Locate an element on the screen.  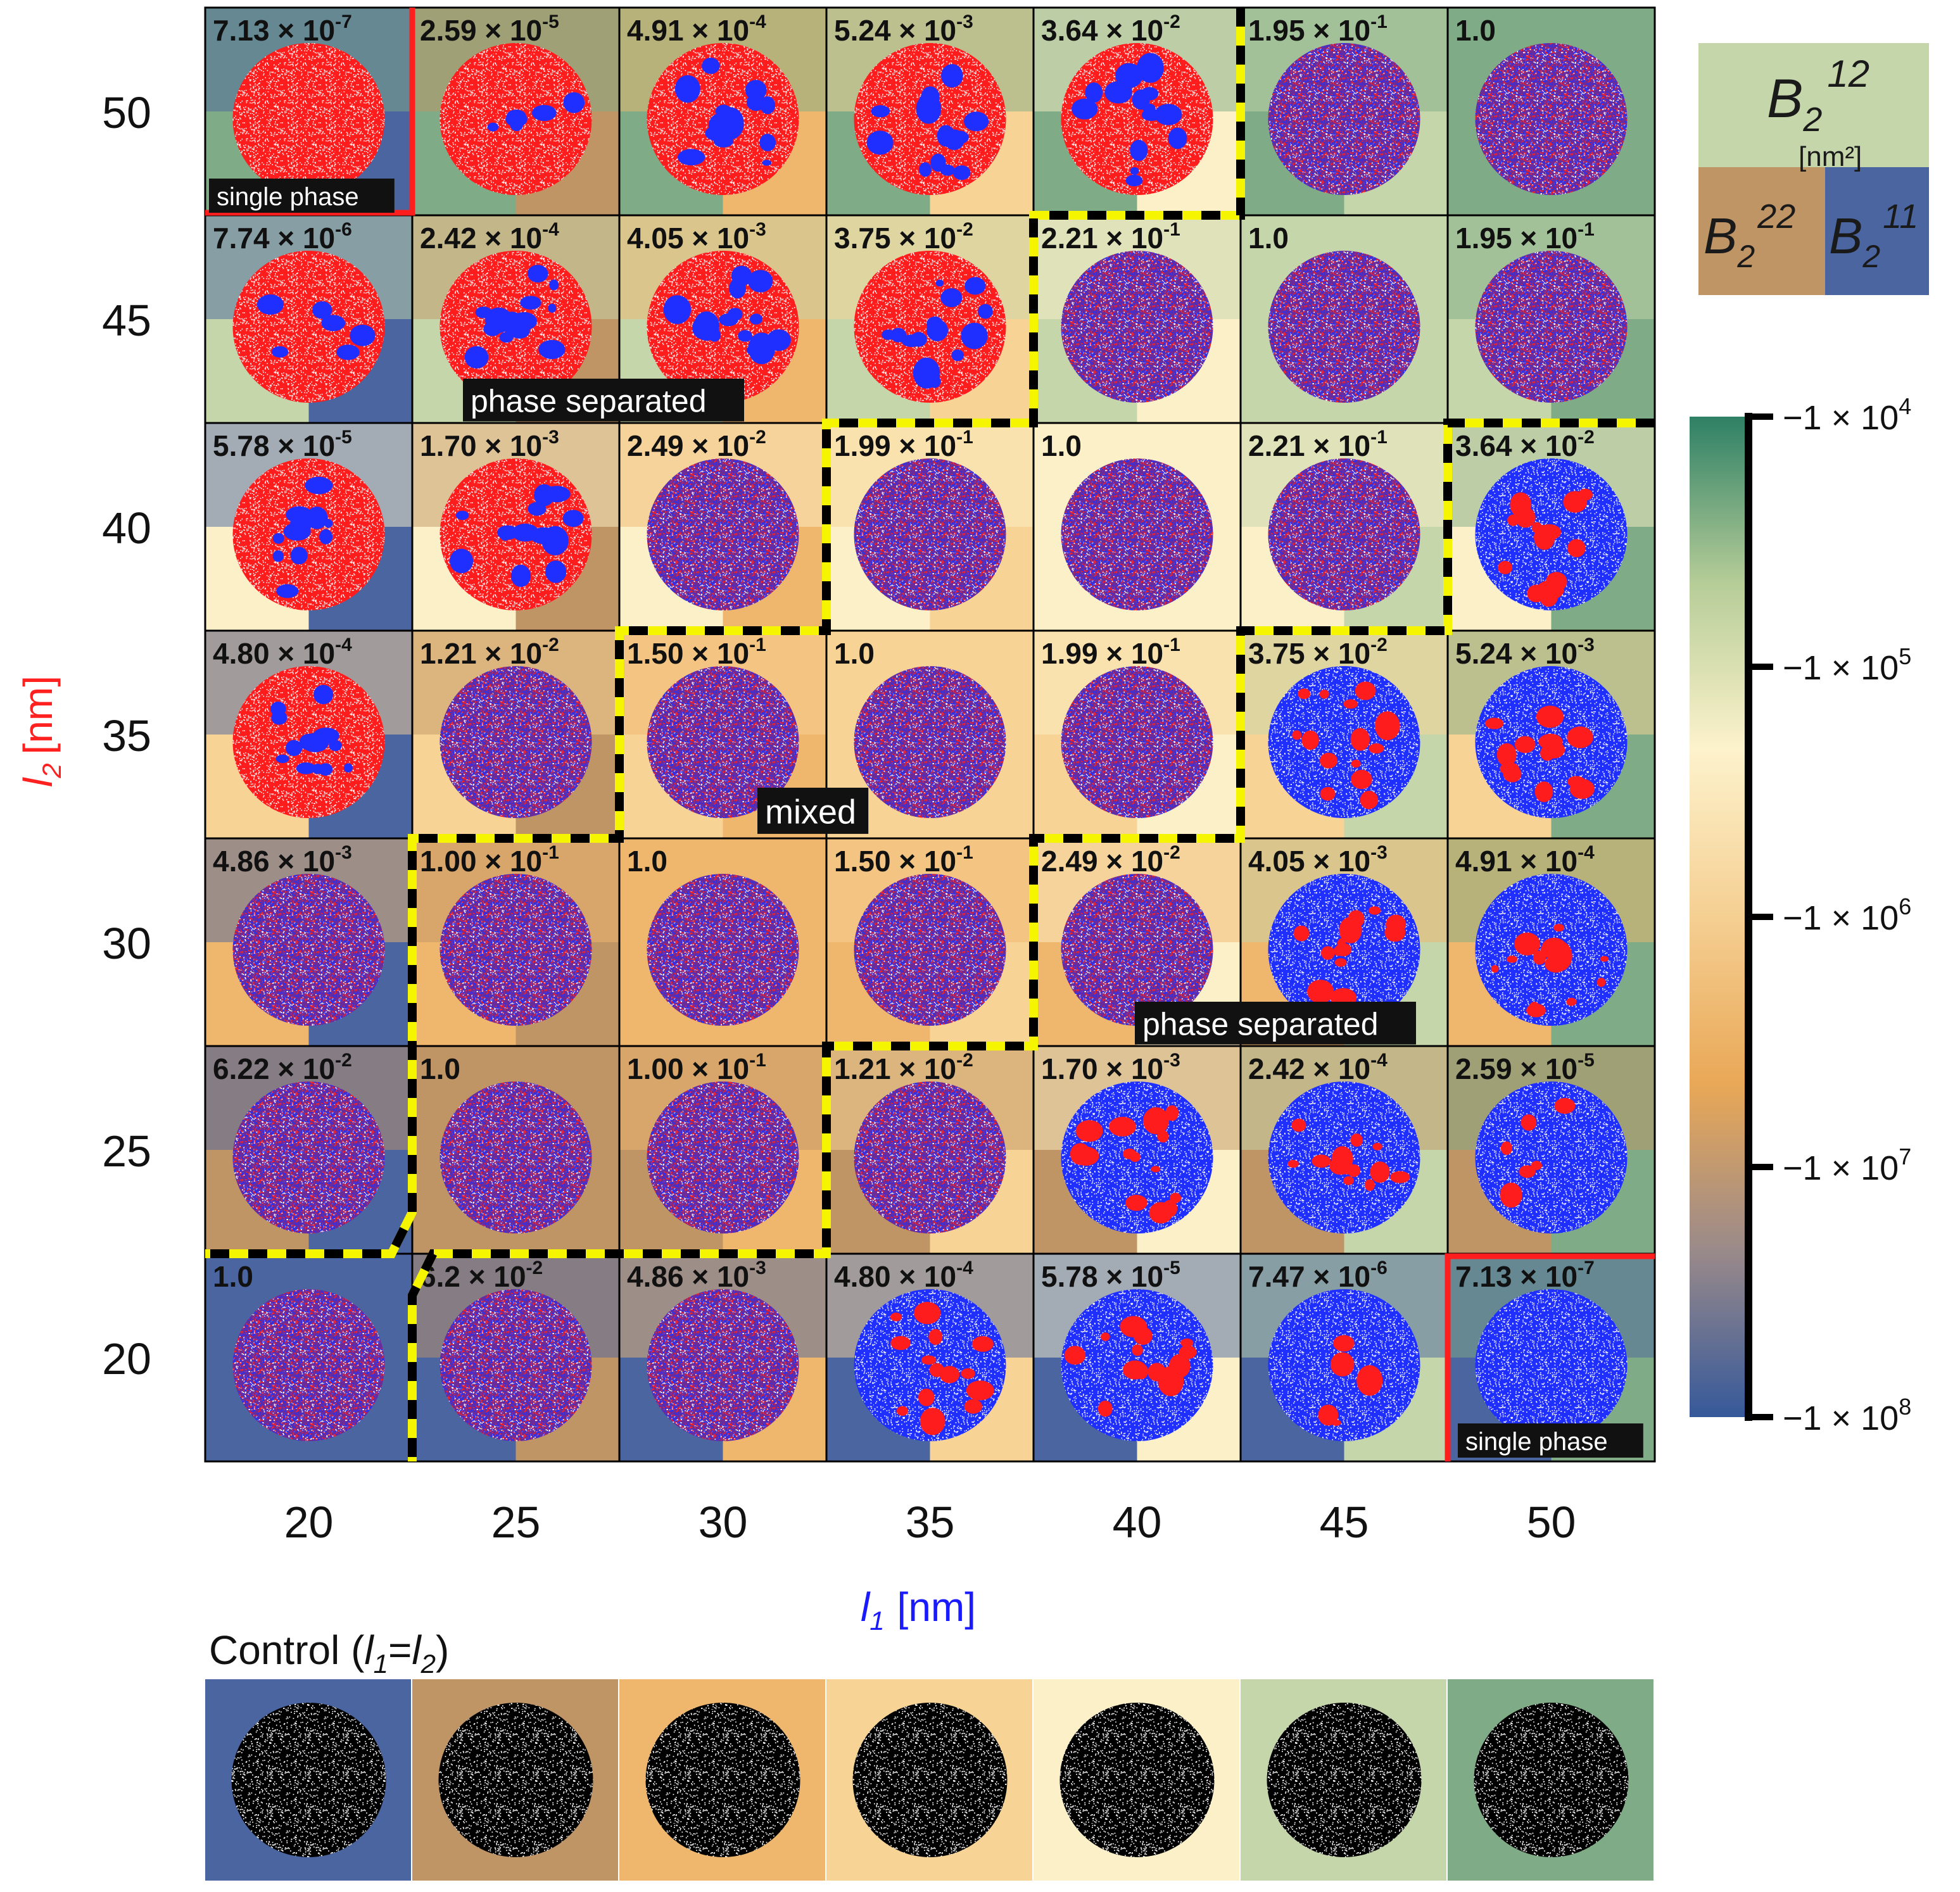
value-exponent: -2 is located at coordinates (965, 229).